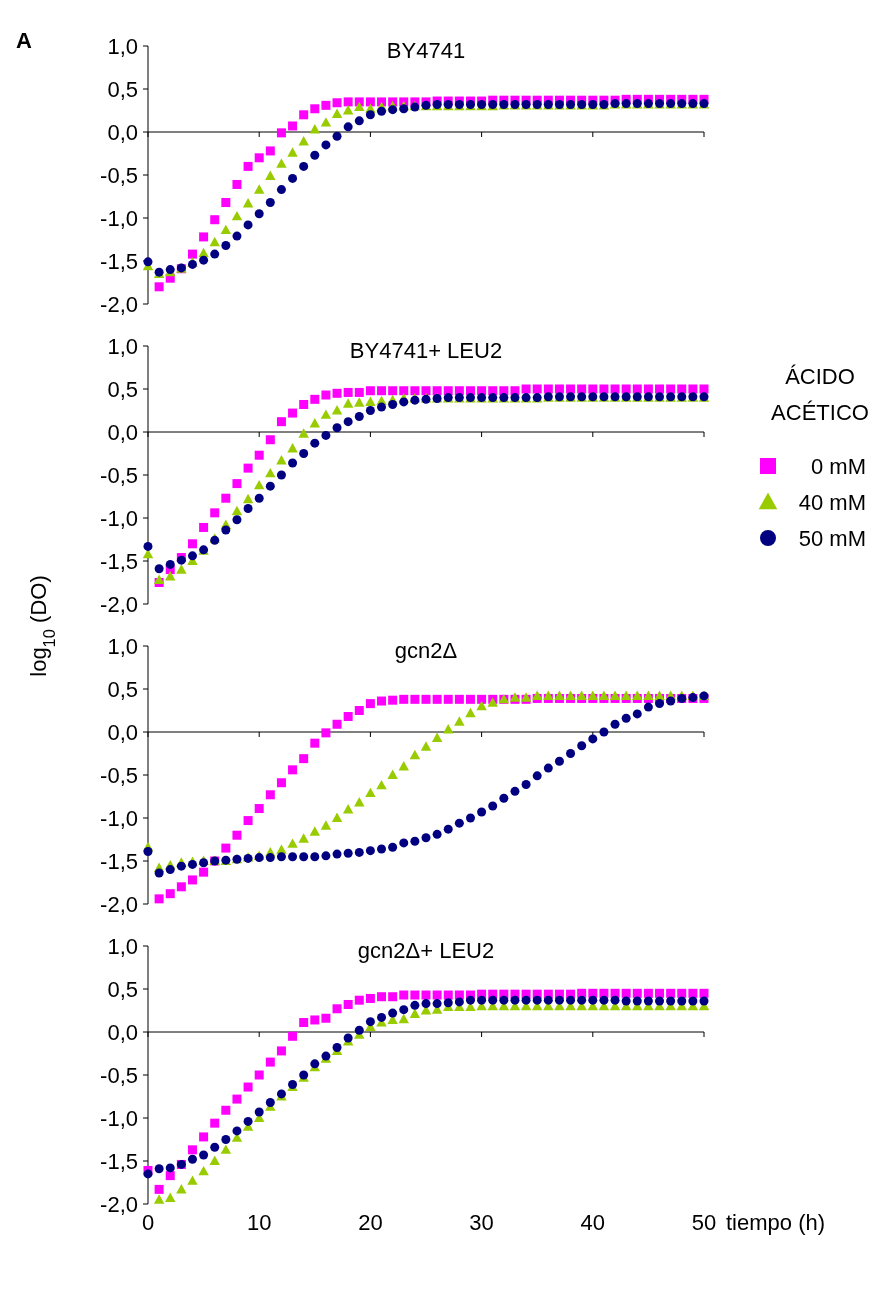 The height and width of the screenshot is (1292, 884). What do you see at coordinates (426, 950) in the screenshot?
I see `chart-title: gcn2Δ+ LEU2` at bounding box center [426, 950].